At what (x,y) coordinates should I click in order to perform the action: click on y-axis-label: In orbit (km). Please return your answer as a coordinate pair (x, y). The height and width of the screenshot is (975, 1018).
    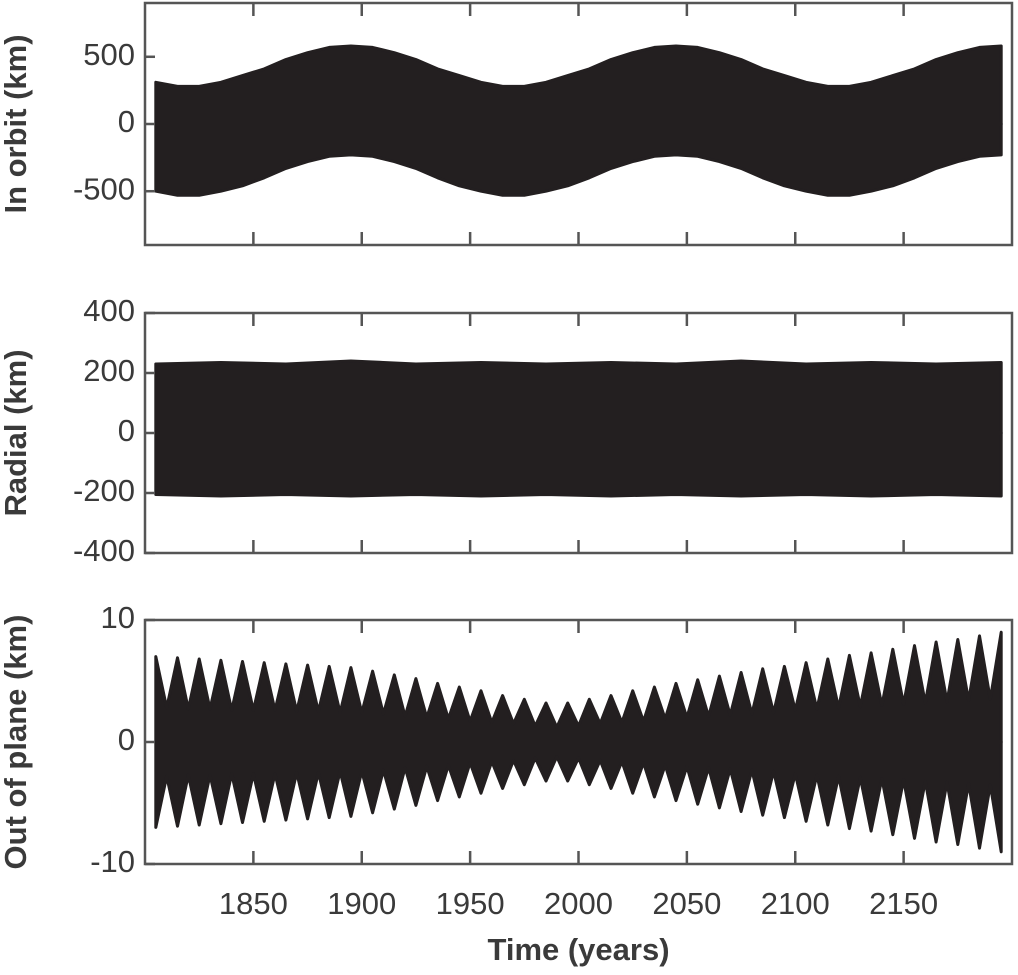
    Looking at the image, I should click on (16, 123).